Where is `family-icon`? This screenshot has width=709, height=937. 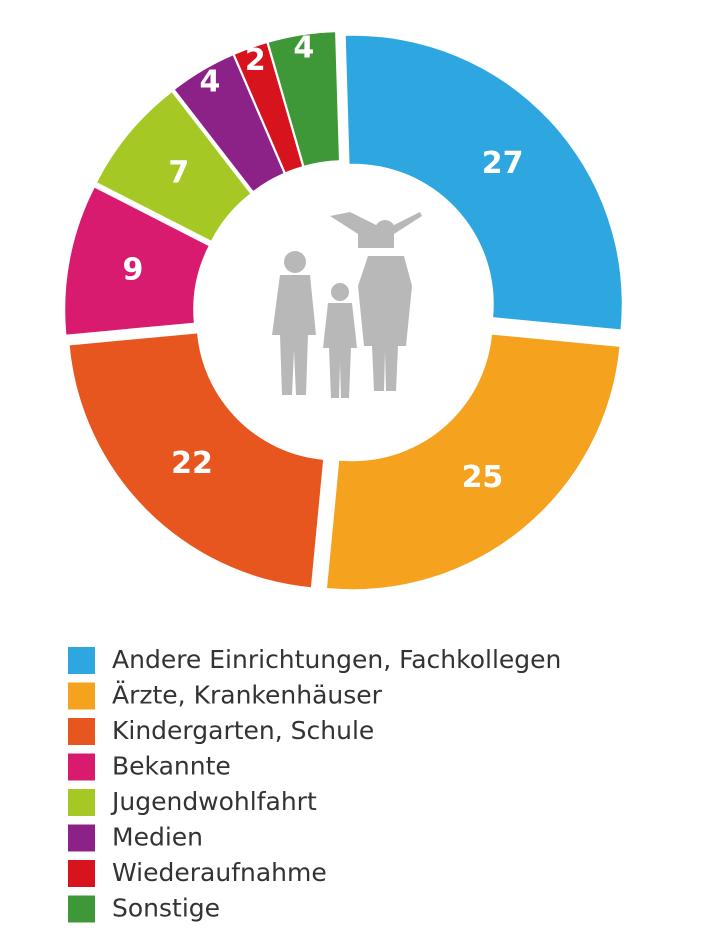 family-icon is located at coordinates (347, 305).